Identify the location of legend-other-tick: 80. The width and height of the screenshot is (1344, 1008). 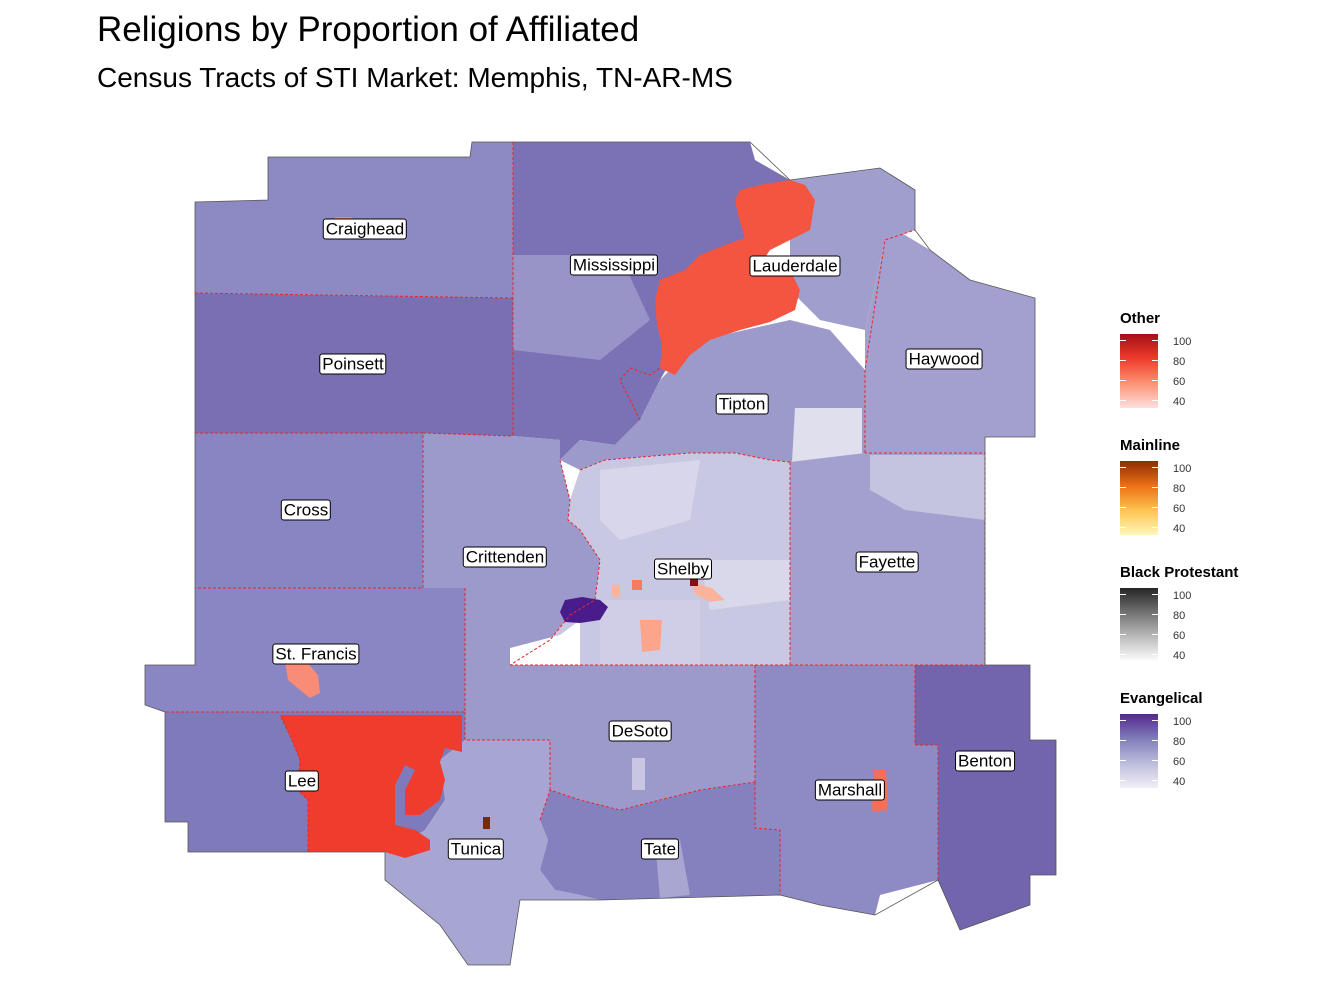
(1179, 362).